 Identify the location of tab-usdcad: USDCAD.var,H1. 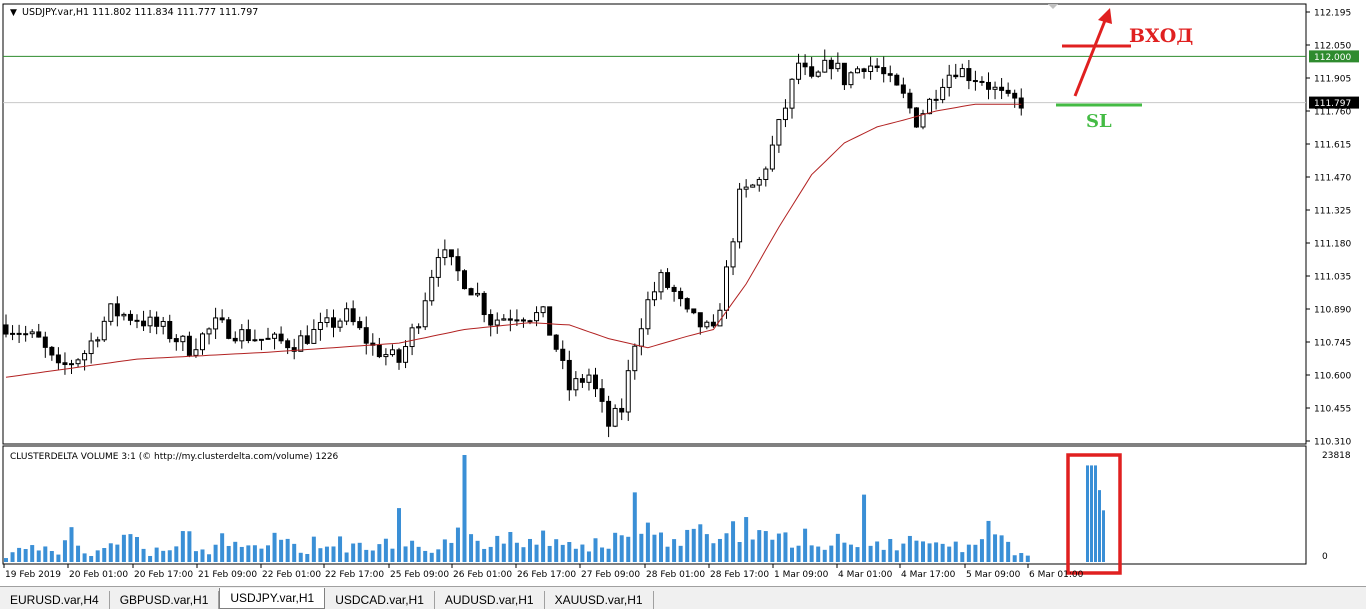
(380, 600).